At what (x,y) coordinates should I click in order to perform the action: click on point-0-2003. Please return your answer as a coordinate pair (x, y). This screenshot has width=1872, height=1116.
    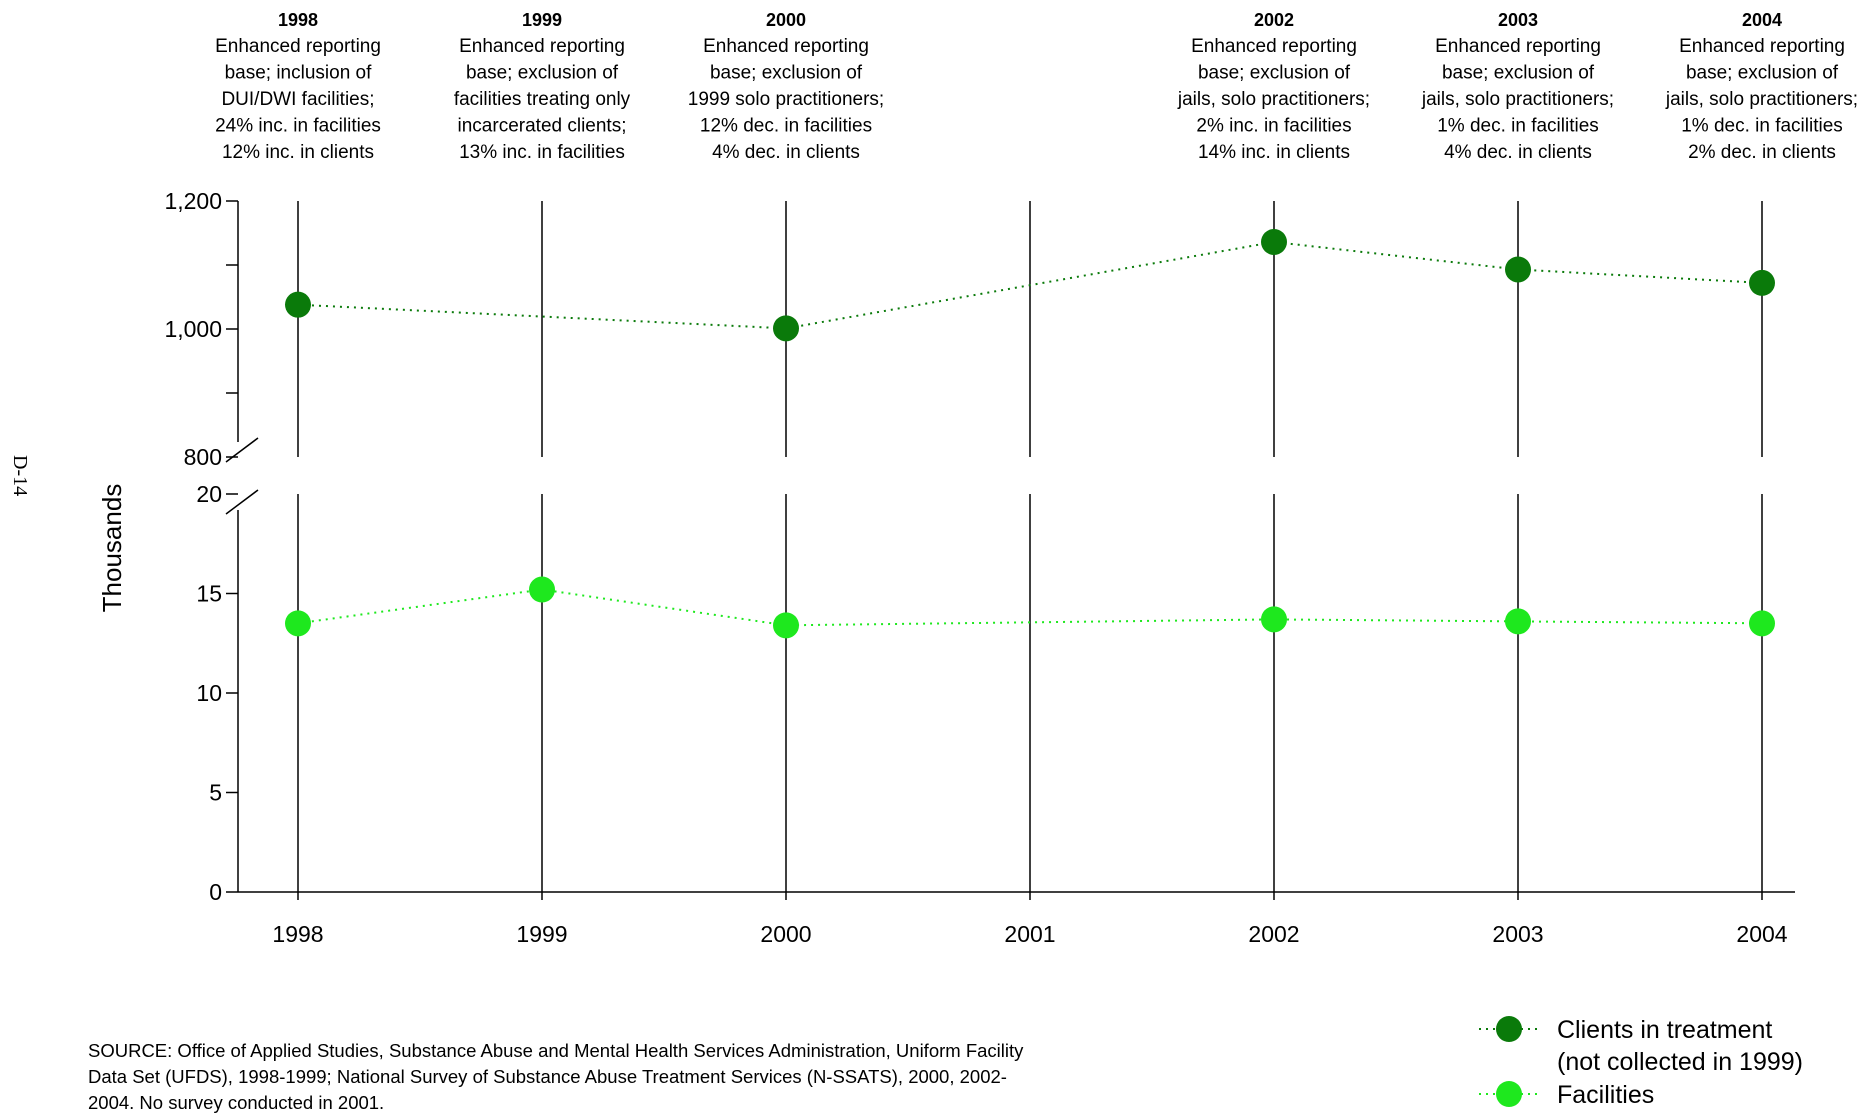
    Looking at the image, I should click on (1518, 269).